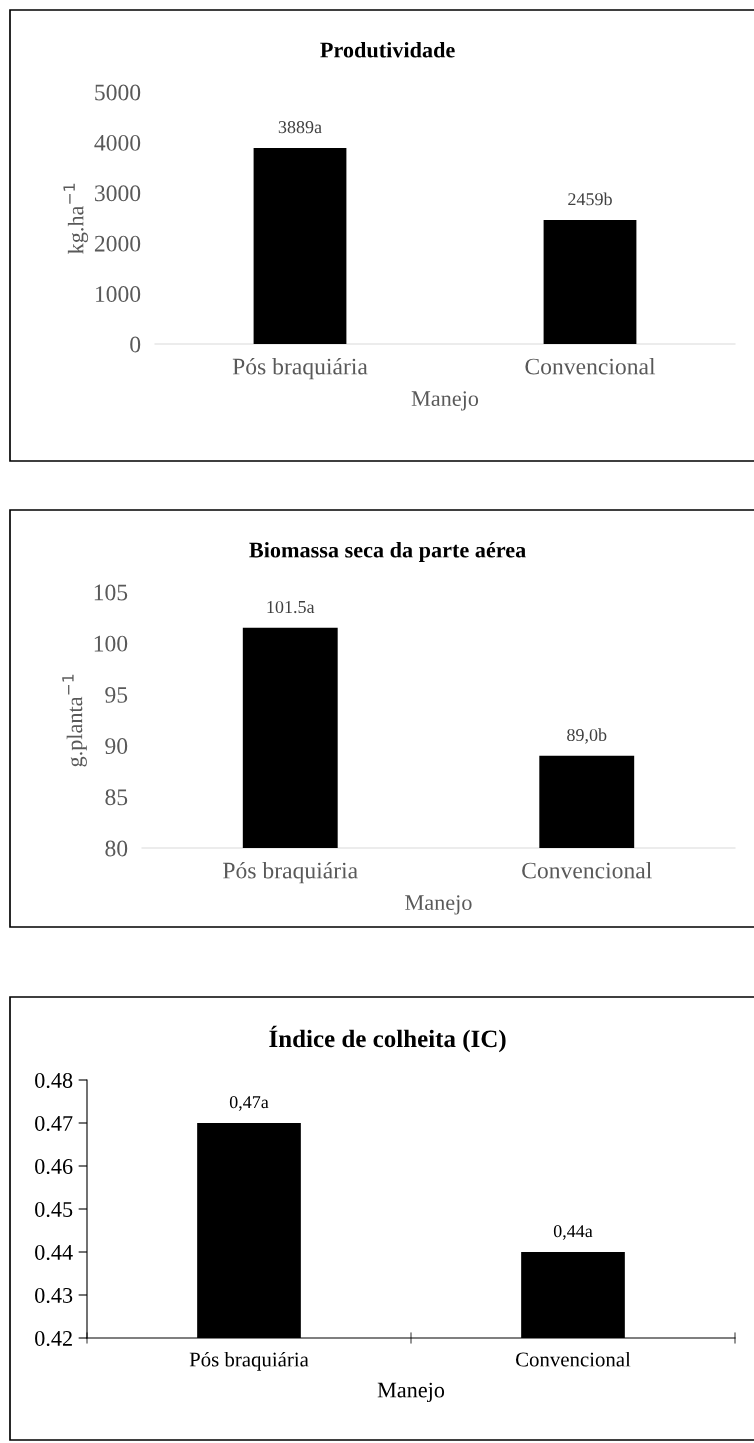 The width and height of the screenshot is (754, 1443). I want to click on y-tick-label: 0.44, so click(54, 1252).